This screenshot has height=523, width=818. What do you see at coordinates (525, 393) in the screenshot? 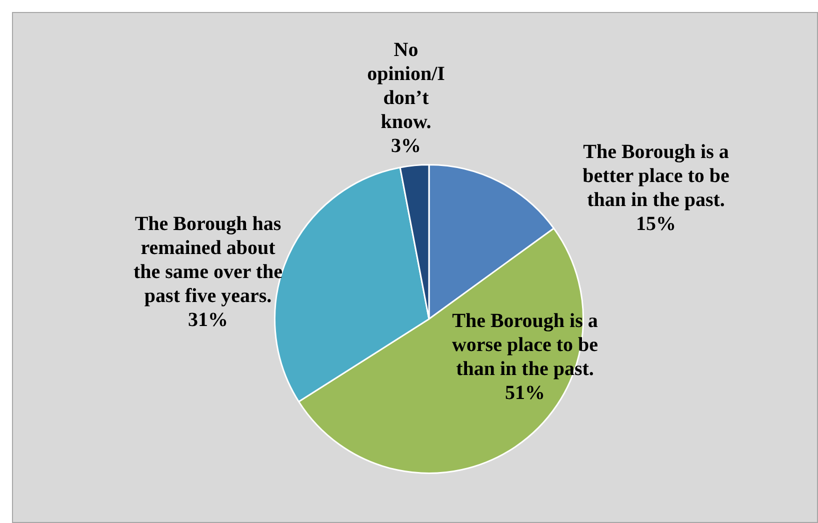
I see `data-label: 51%` at bounding box center [525, 393].